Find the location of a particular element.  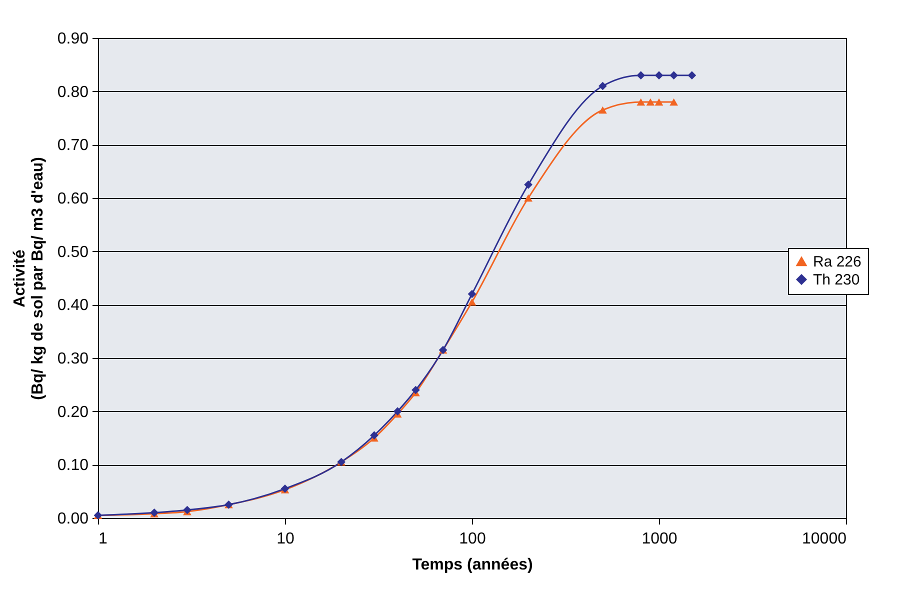

x-tick-label: 10000 is located at coordinates (824, 539).